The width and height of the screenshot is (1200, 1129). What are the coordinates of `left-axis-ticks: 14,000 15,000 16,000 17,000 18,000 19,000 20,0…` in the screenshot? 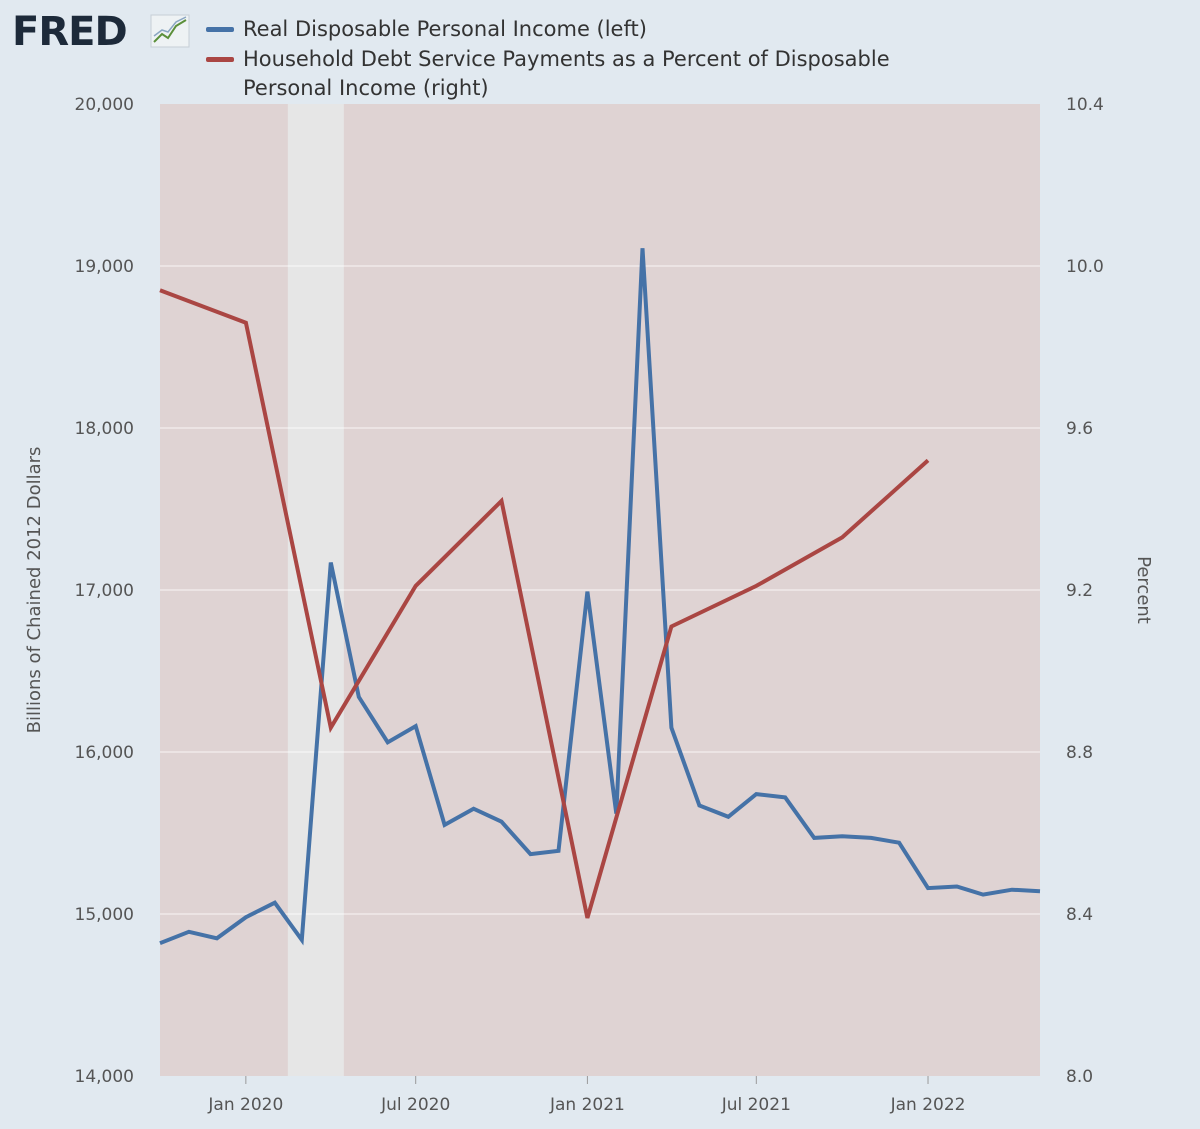 It's located at (104, 591).